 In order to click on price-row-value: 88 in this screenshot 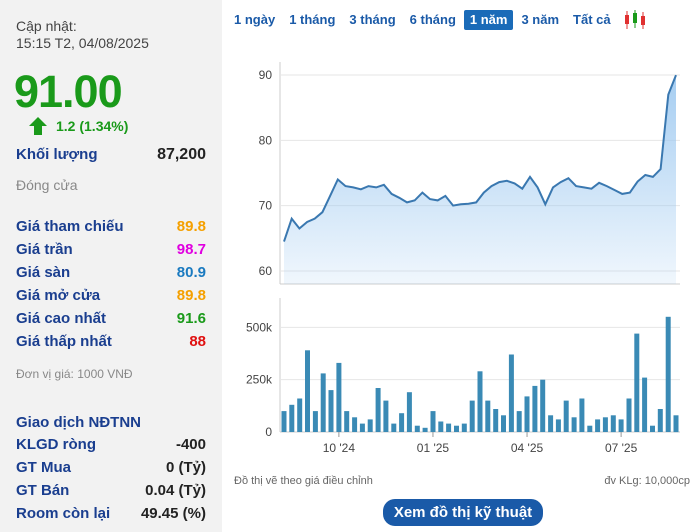, I will do `click(197, 341)`.